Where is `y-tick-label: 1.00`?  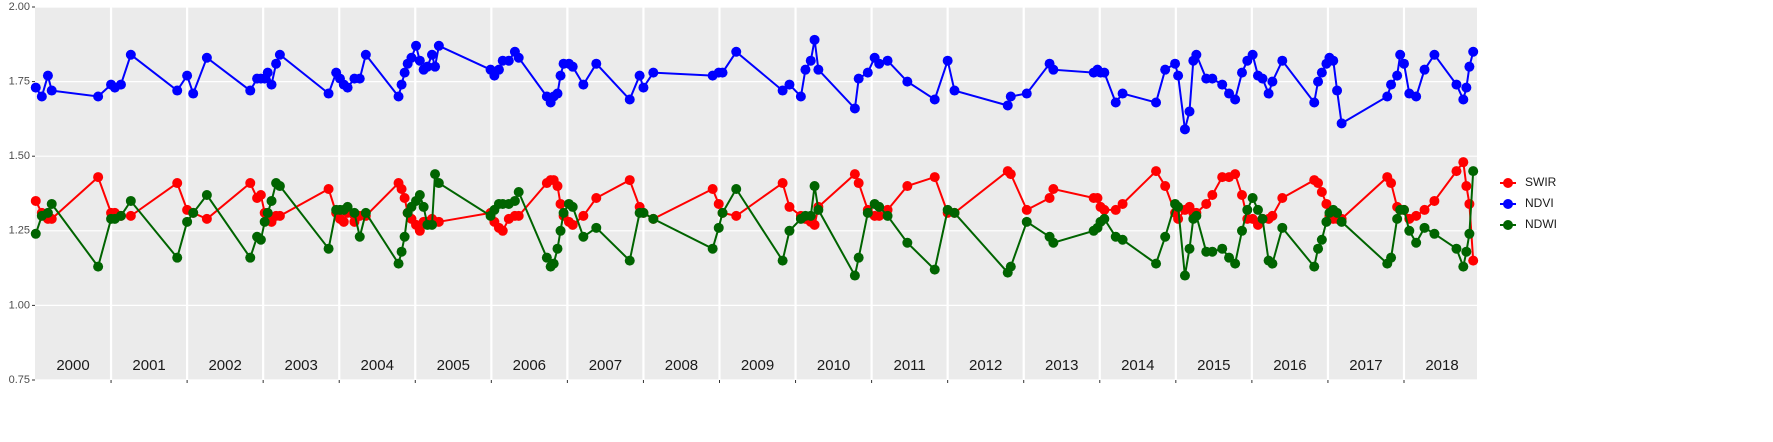
y-tick-label: 1.00 is located at coordinates (19, 305).